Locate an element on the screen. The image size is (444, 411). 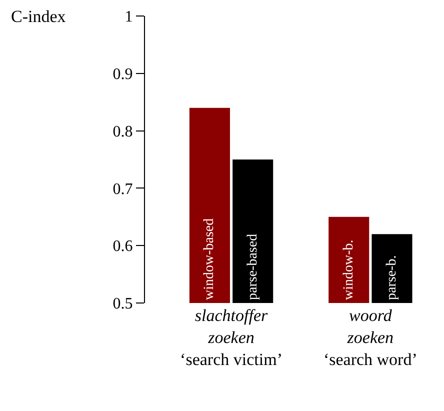
x-tick-label: slachtoffer zoeken ‘search victim’ is located at coordinates (231, 338).